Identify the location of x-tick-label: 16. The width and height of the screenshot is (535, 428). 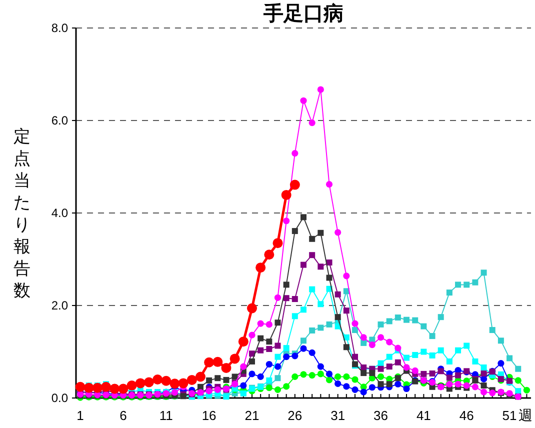
(209, 415).